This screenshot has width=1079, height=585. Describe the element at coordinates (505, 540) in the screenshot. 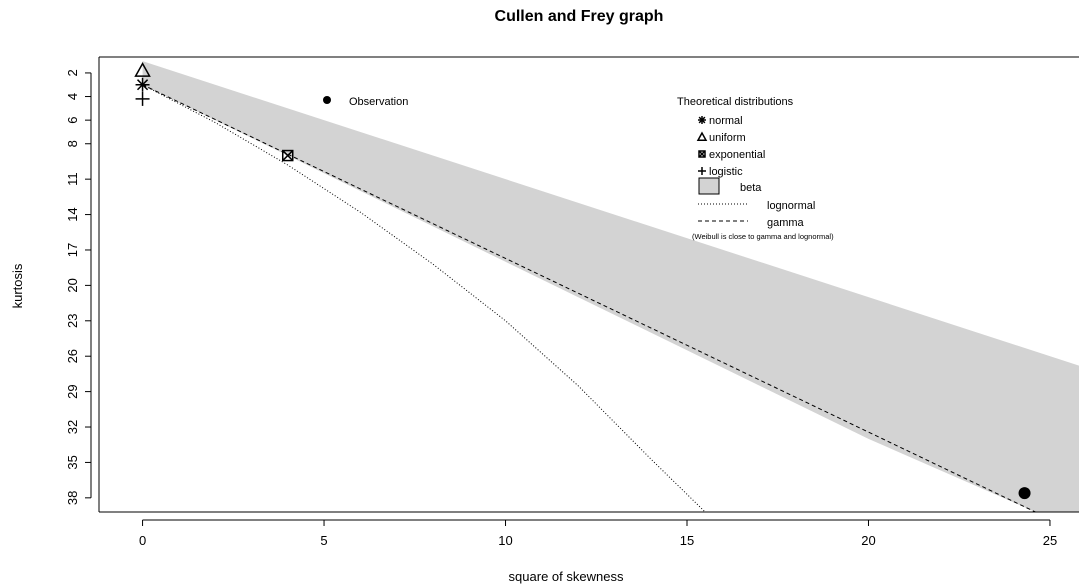

I see `x-tick-label: 10` at that location.